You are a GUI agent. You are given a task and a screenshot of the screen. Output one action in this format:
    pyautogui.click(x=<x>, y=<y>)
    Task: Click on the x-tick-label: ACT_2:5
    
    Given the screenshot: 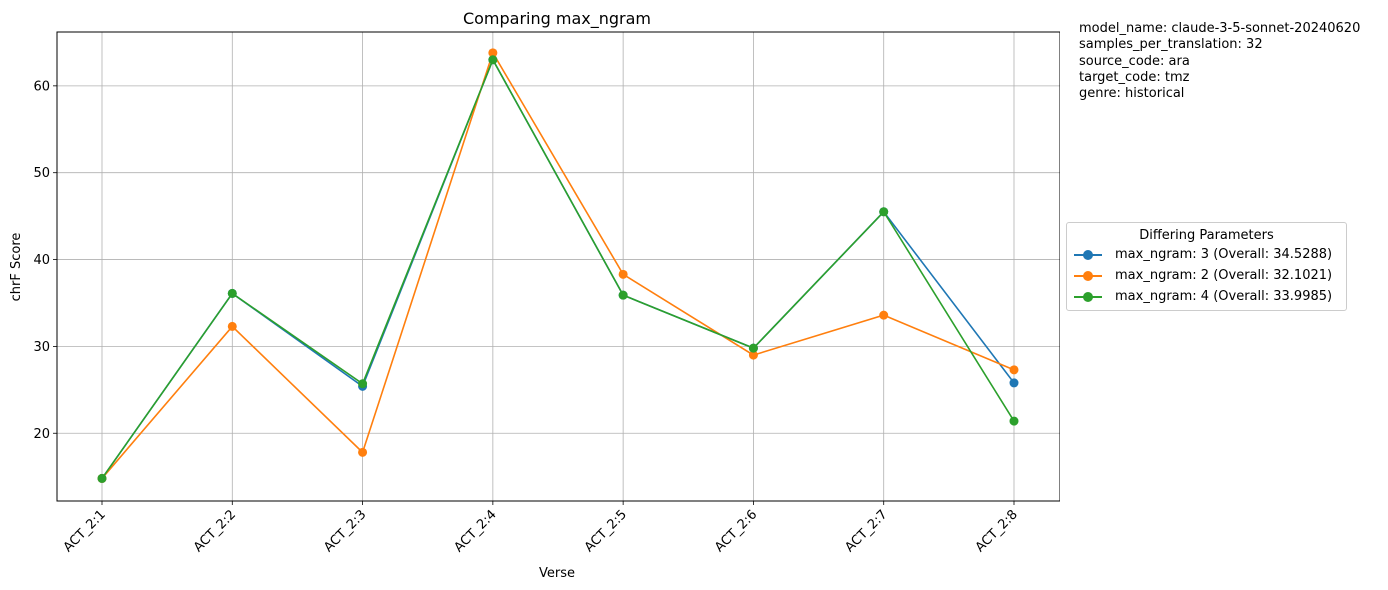 What is the action you would take?
    pyautogui.click(x=606, y=531)
    